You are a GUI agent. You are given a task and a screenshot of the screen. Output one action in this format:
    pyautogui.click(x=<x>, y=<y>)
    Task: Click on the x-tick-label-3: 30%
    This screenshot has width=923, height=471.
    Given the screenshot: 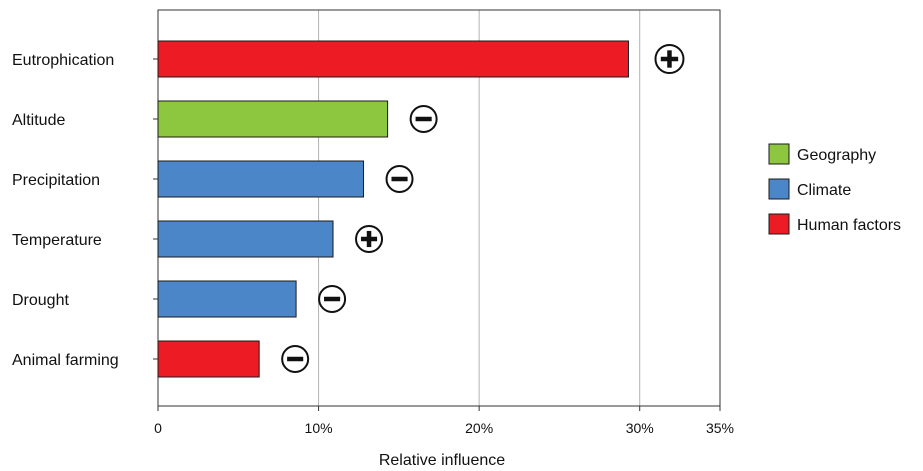 What is the action you would take?
    pyautogui.click(x=640, y=428)
    